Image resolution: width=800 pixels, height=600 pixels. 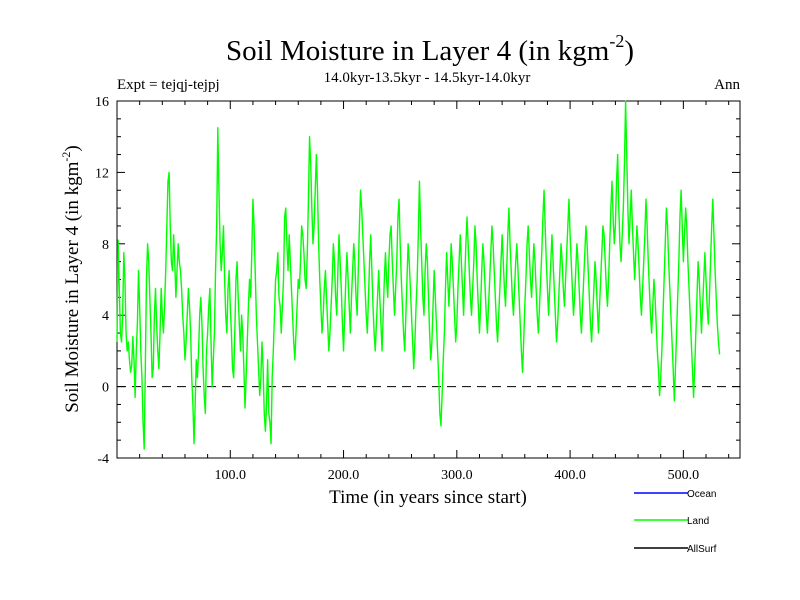 I want to click on legend: Ocean Land AllSurf, so click(x=675, y=522).